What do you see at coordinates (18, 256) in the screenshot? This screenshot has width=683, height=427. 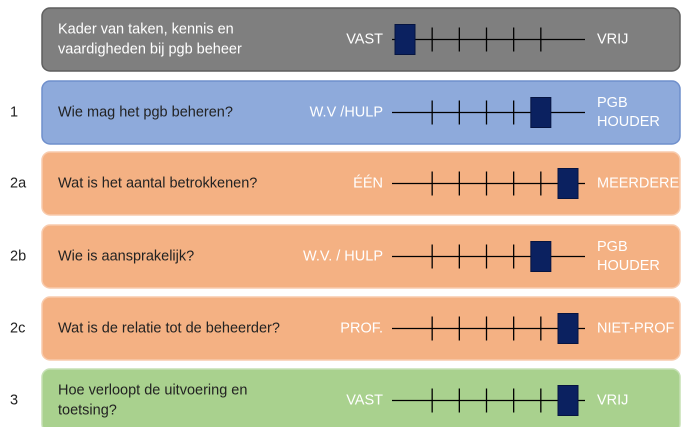 I see `row-number: 2b` at bounding box center [18, 256].